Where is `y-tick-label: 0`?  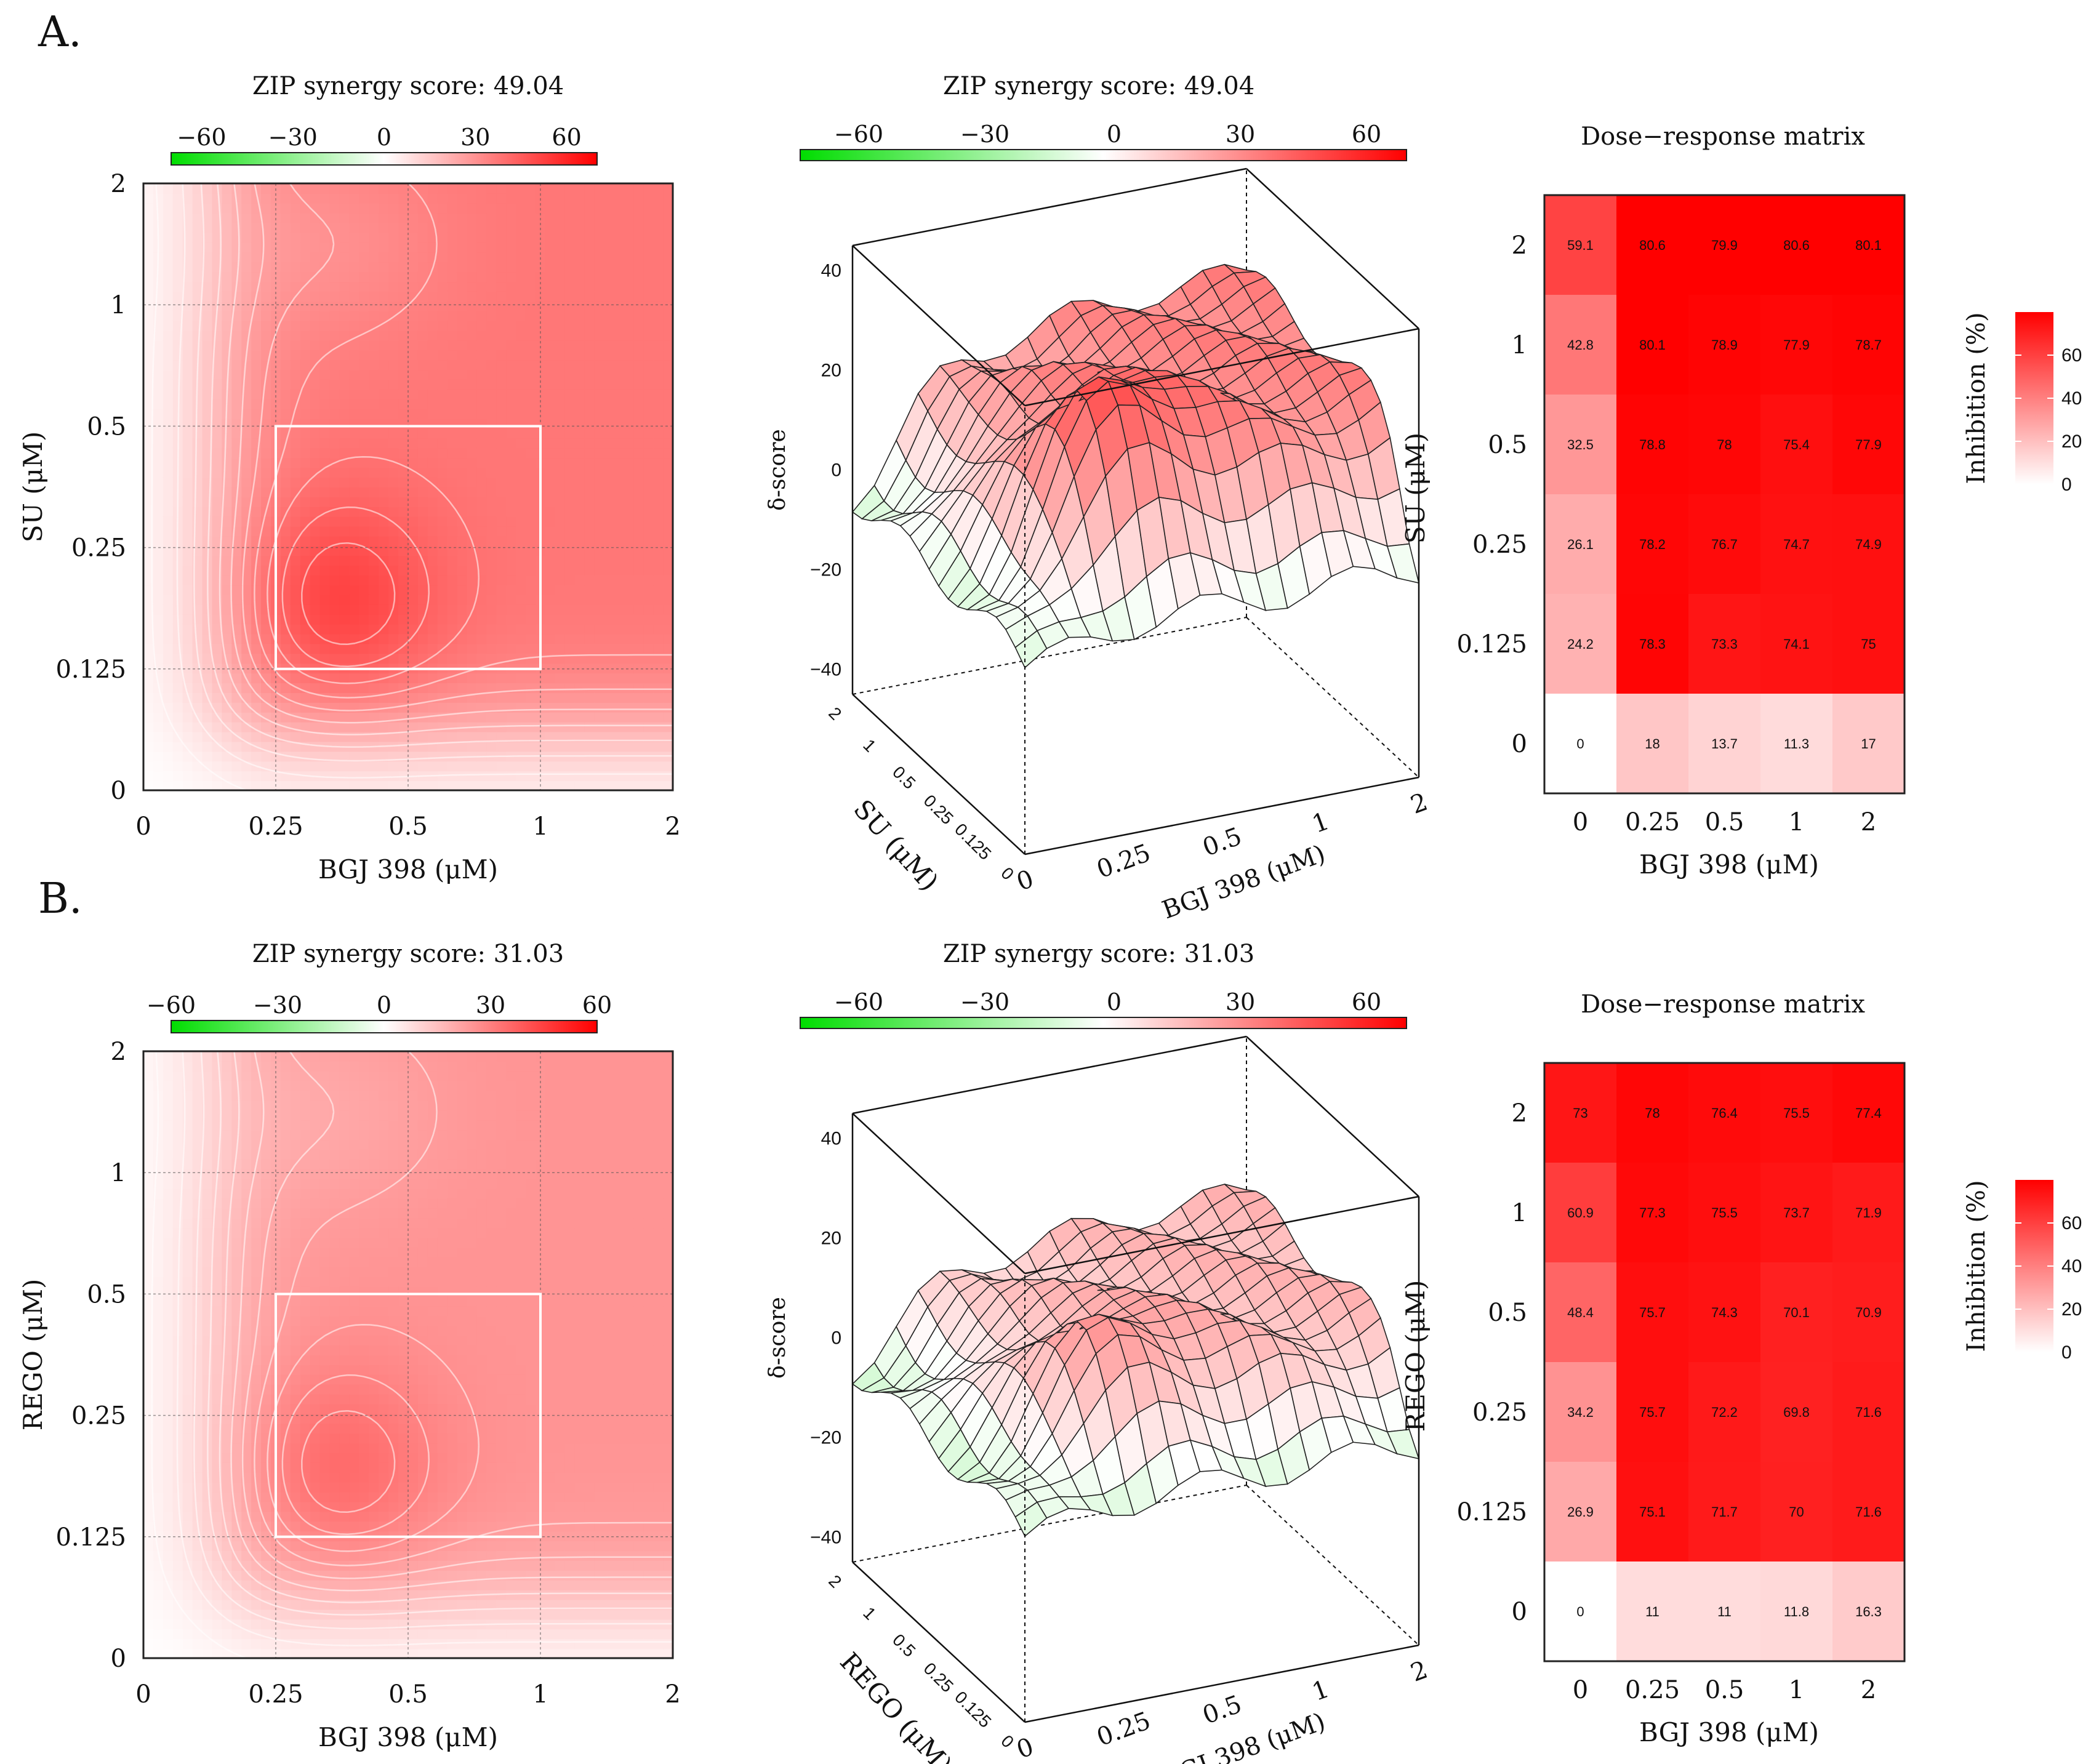 y-tick-label: 0 is located at coordinates (1519, 744).